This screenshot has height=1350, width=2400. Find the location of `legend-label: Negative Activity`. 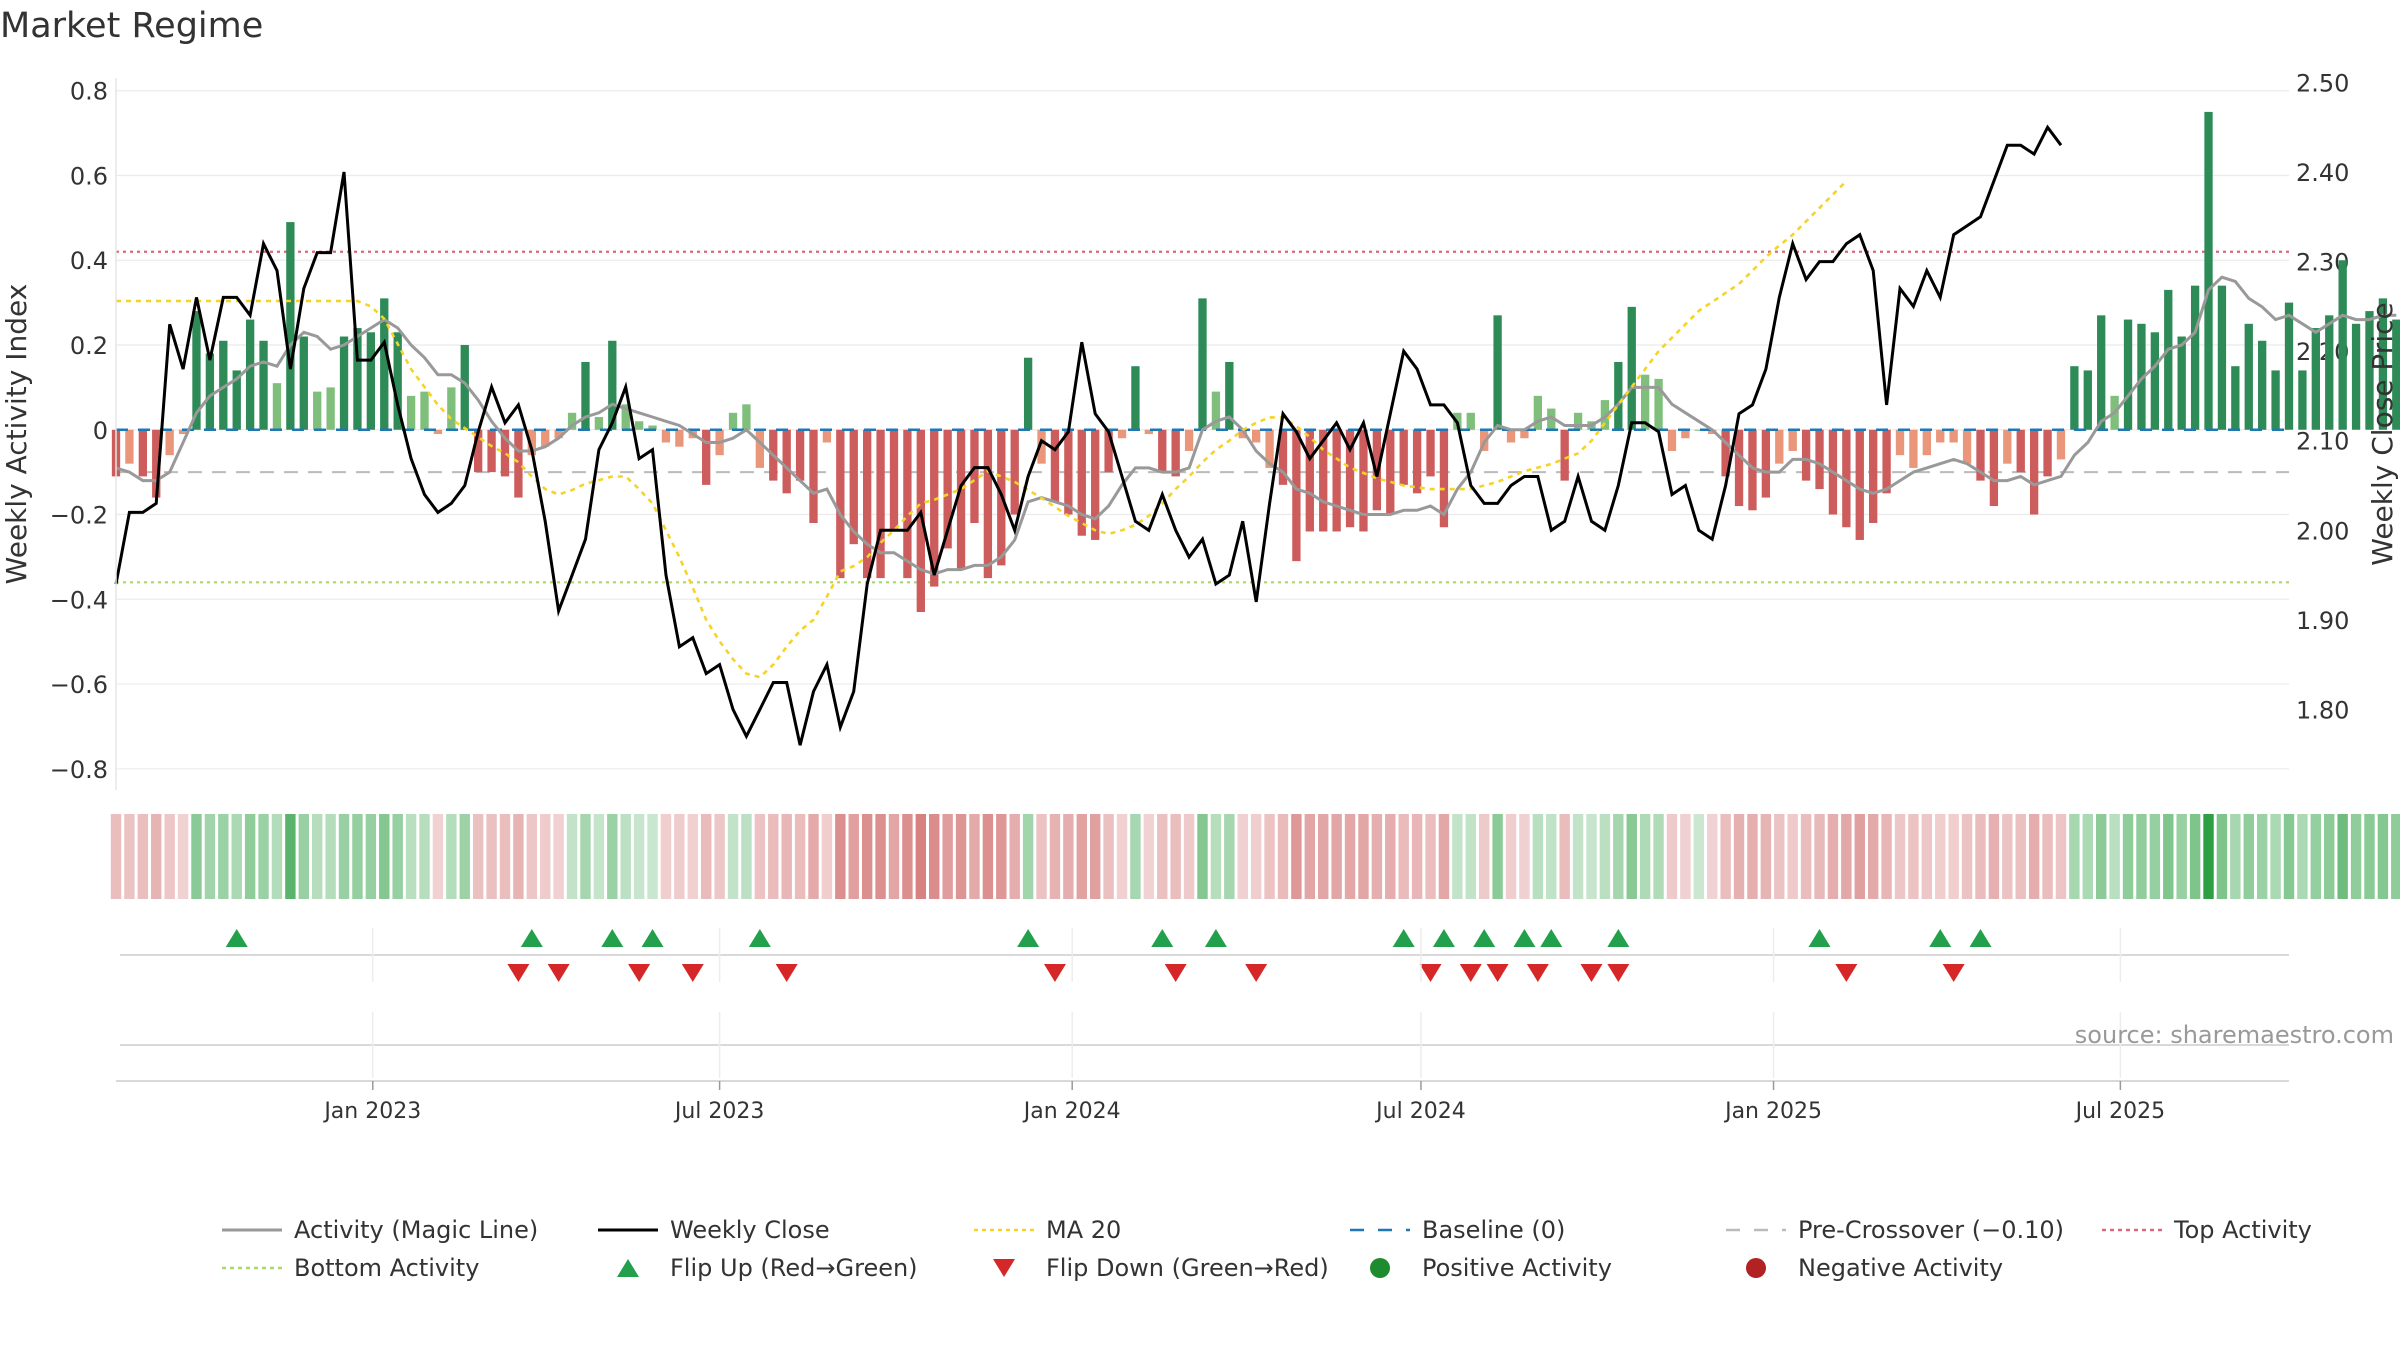

legend-label: Negative Activity is located at coordinates (1900, 1268).